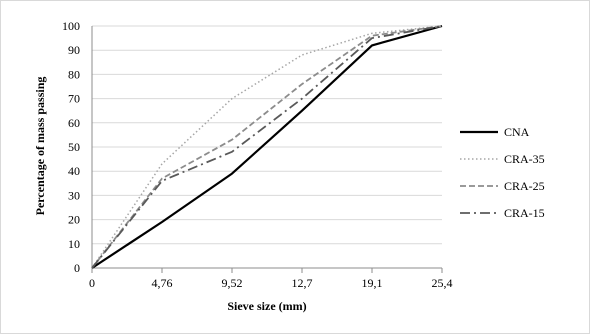 This screenshot has height=334, width=590. What do you see at coordinates (502, 172) in the screenshot?
I see `legend: CNA CRA-35 CRA-25 CRA-15` at bounding box center [502, 172].